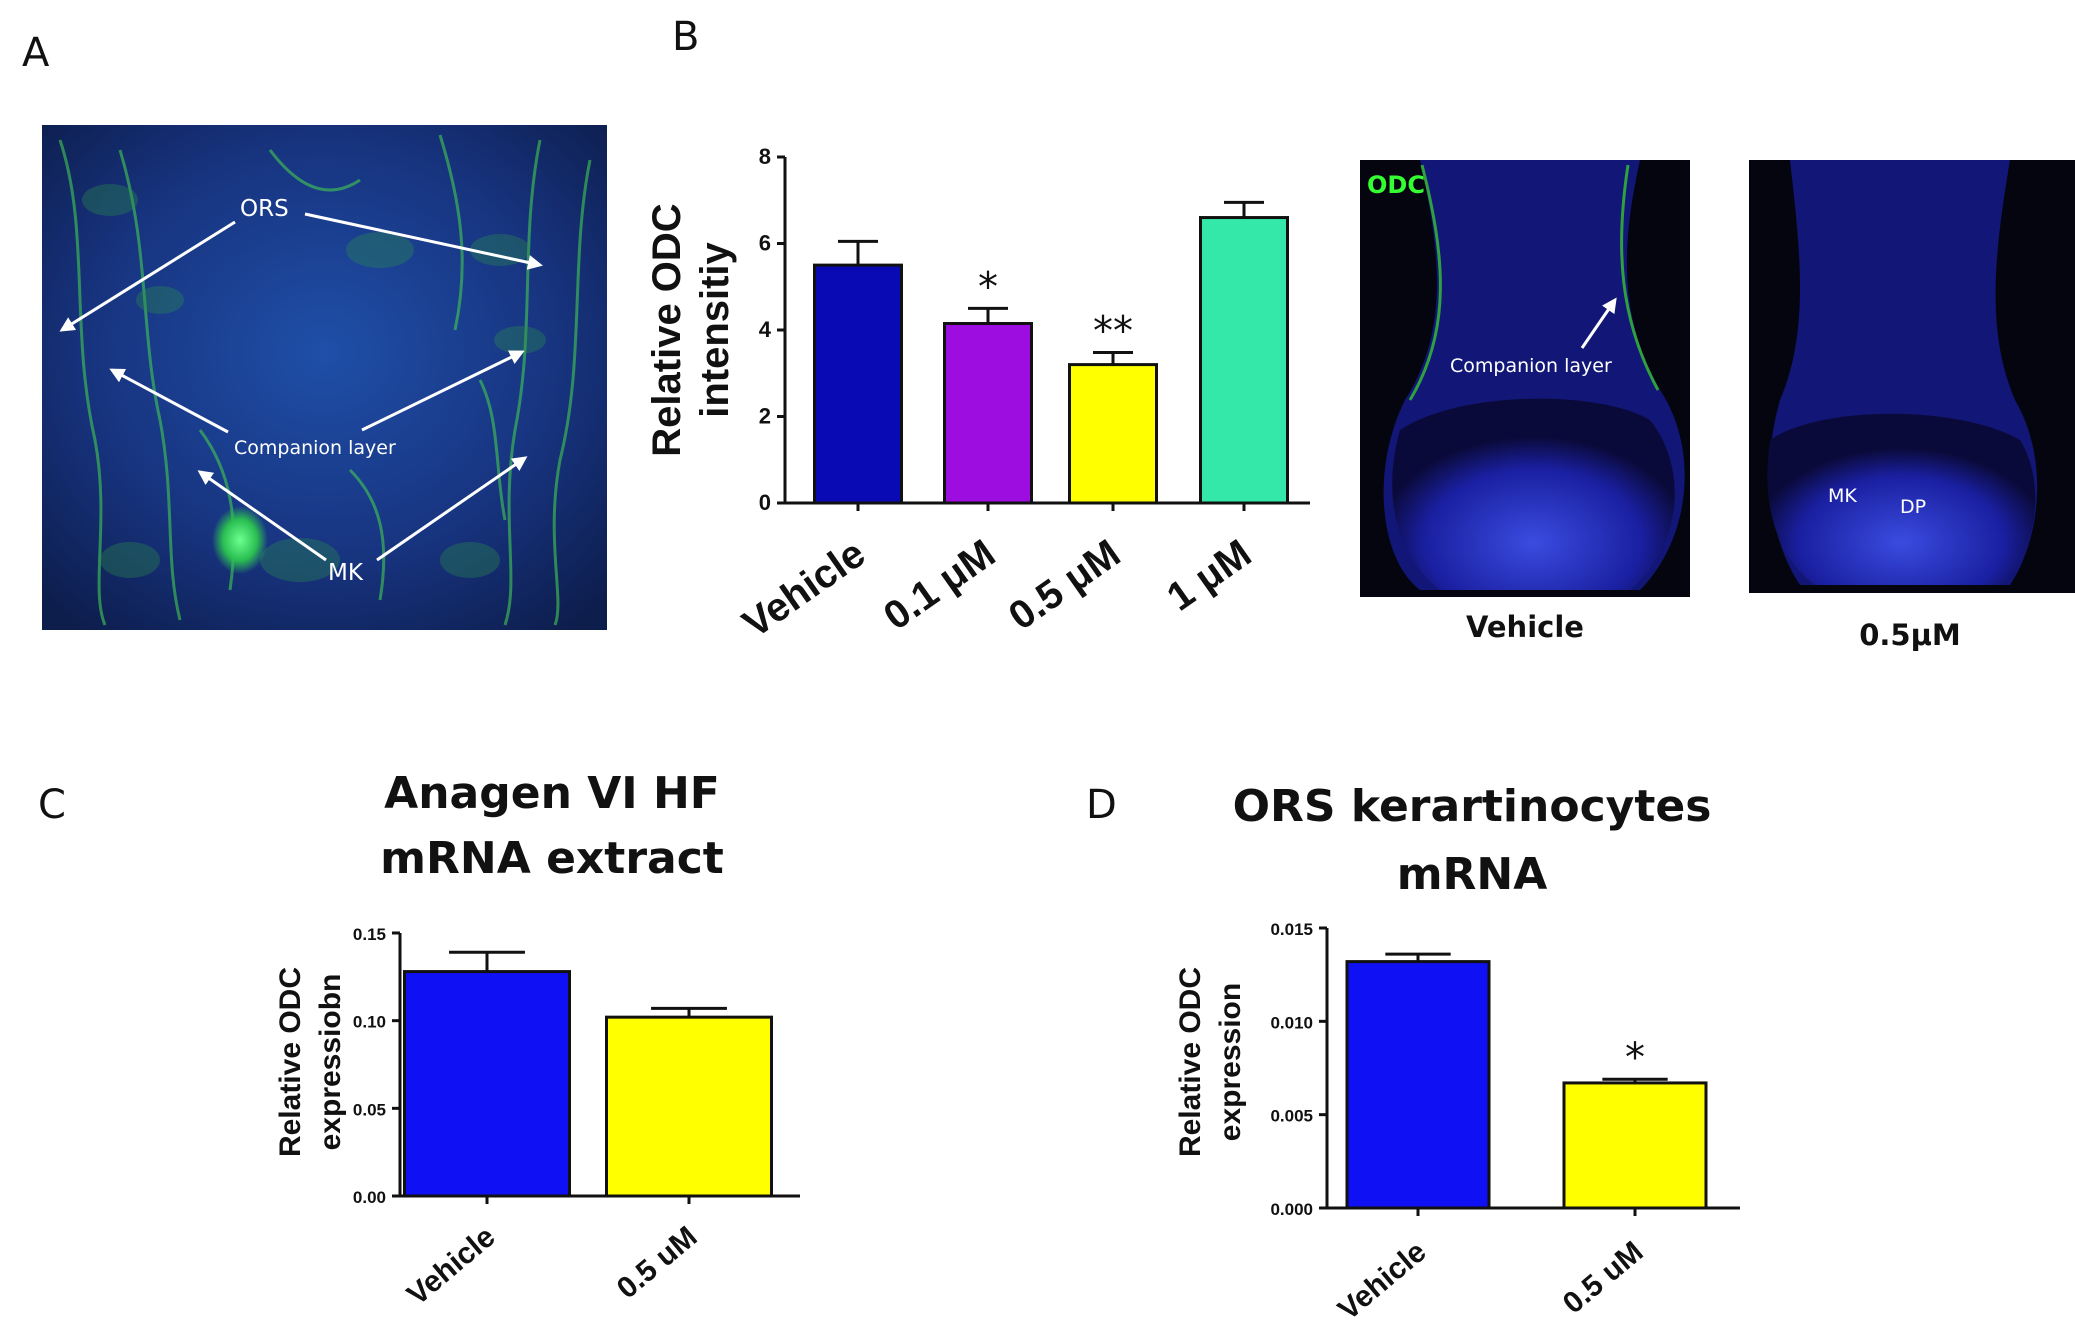 The height and width of the screenshot is (1340, 2075). Describe the element at coordinates (1064, 584) in the screenshot. I see `x-category-label: 0.5 μM` at that location.